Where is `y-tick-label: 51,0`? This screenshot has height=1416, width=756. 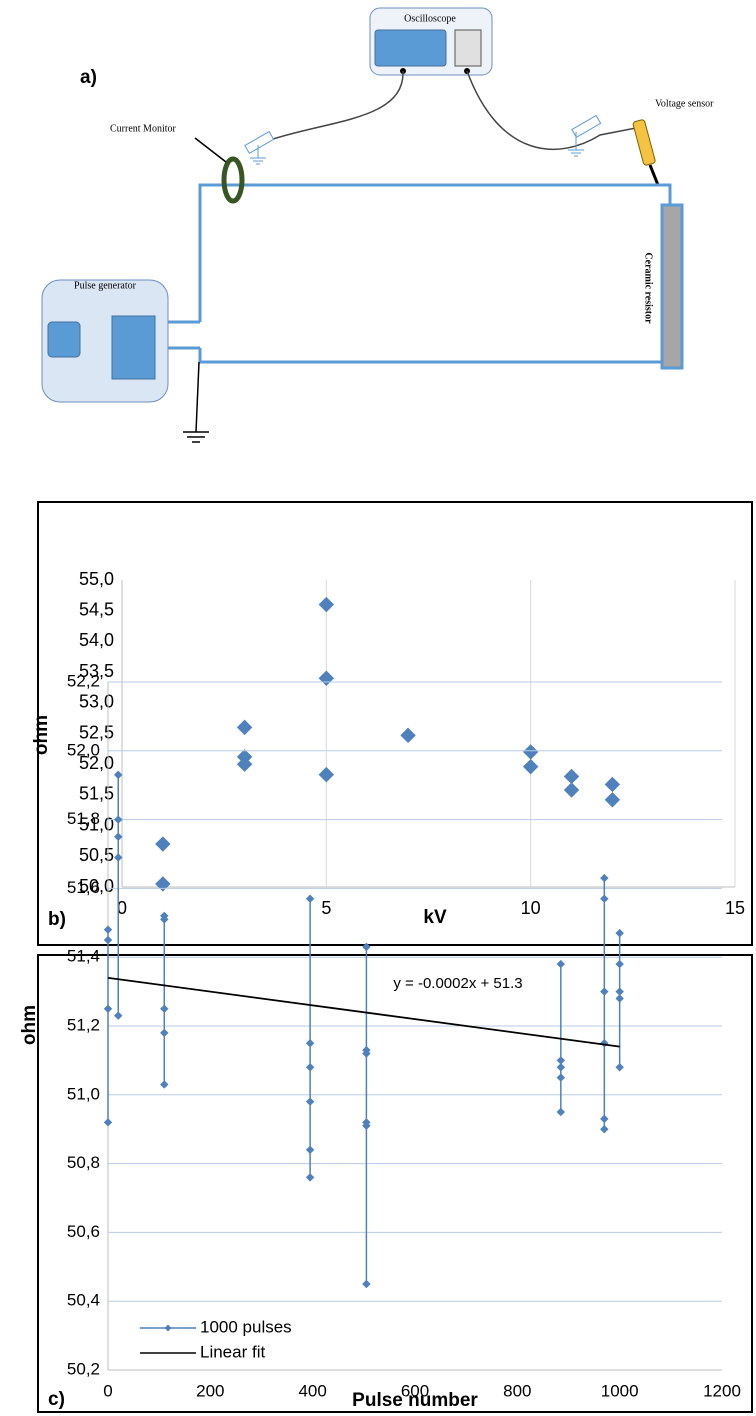 y-tick-label: 51,0 is located at coordinates (83, 1093).